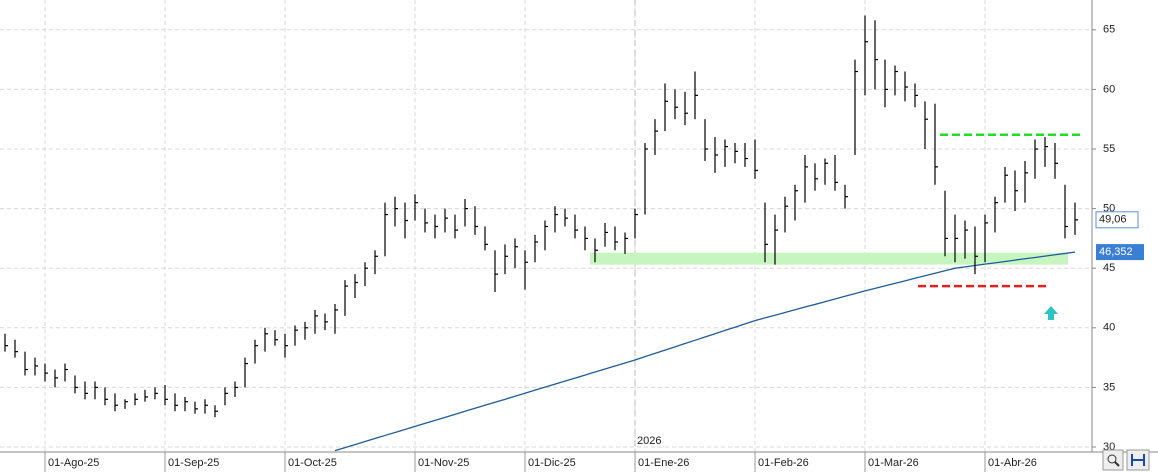 This screenshot has width=1158, height=472. I want to click on zoom-button, so click(1113, 460).